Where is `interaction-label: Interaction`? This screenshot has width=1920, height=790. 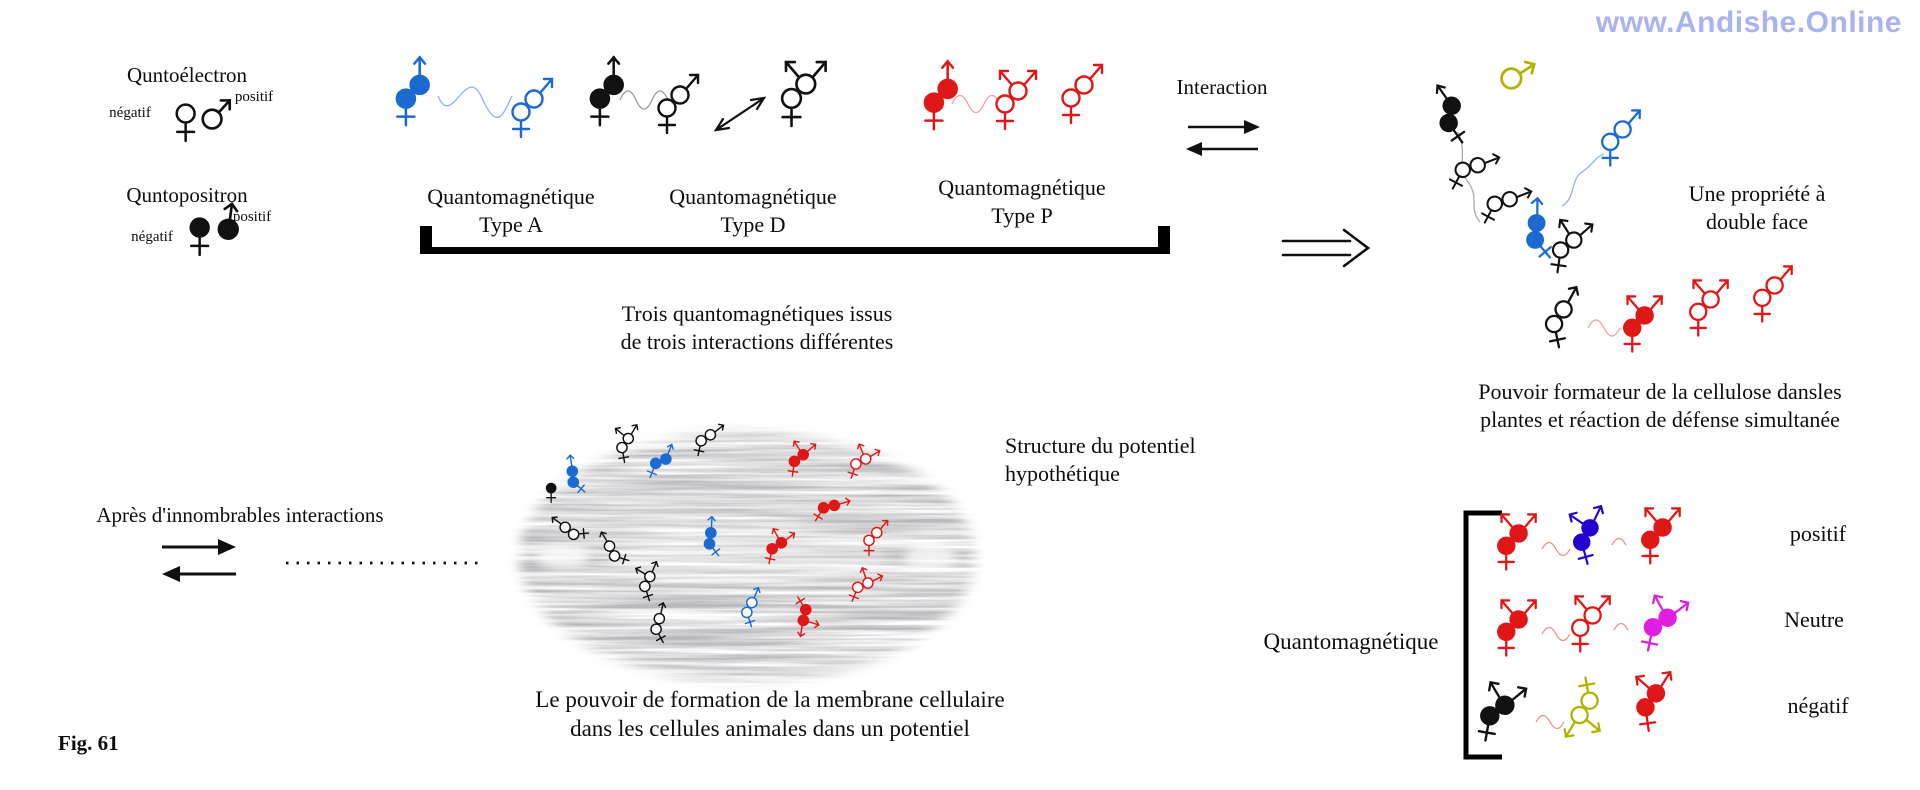 interaction-label: Interaction is located at coordinates (1222, 87).